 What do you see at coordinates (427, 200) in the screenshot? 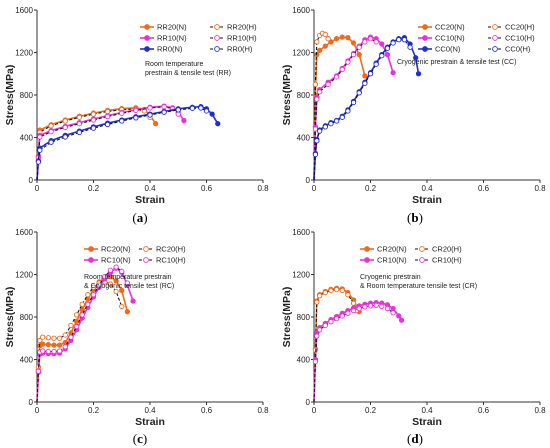
I see `x-axis-label: Strain` at bounding box center [427, 200].